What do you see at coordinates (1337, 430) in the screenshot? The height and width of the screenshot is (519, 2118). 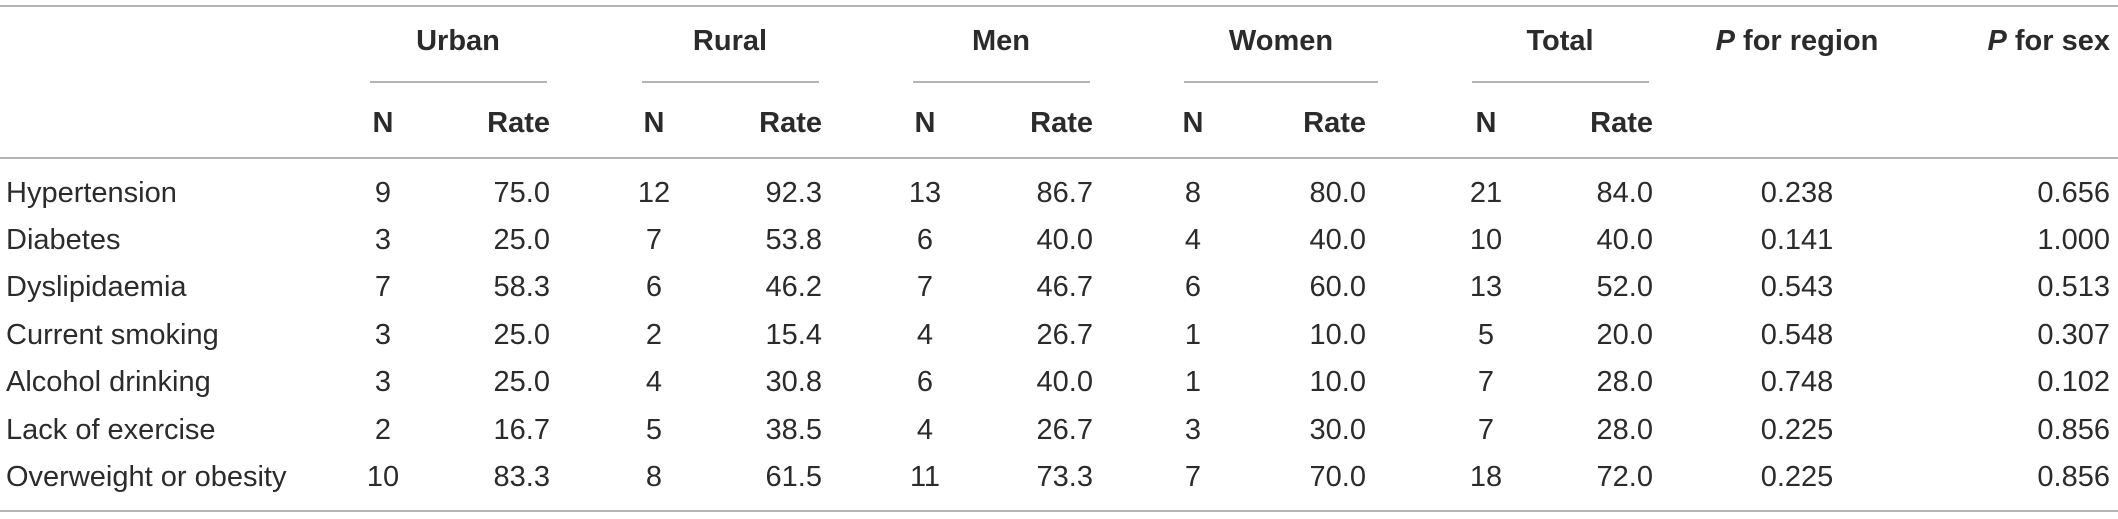 I see `cell-women-rate: 30.0` at bounding box center [1337, 430].